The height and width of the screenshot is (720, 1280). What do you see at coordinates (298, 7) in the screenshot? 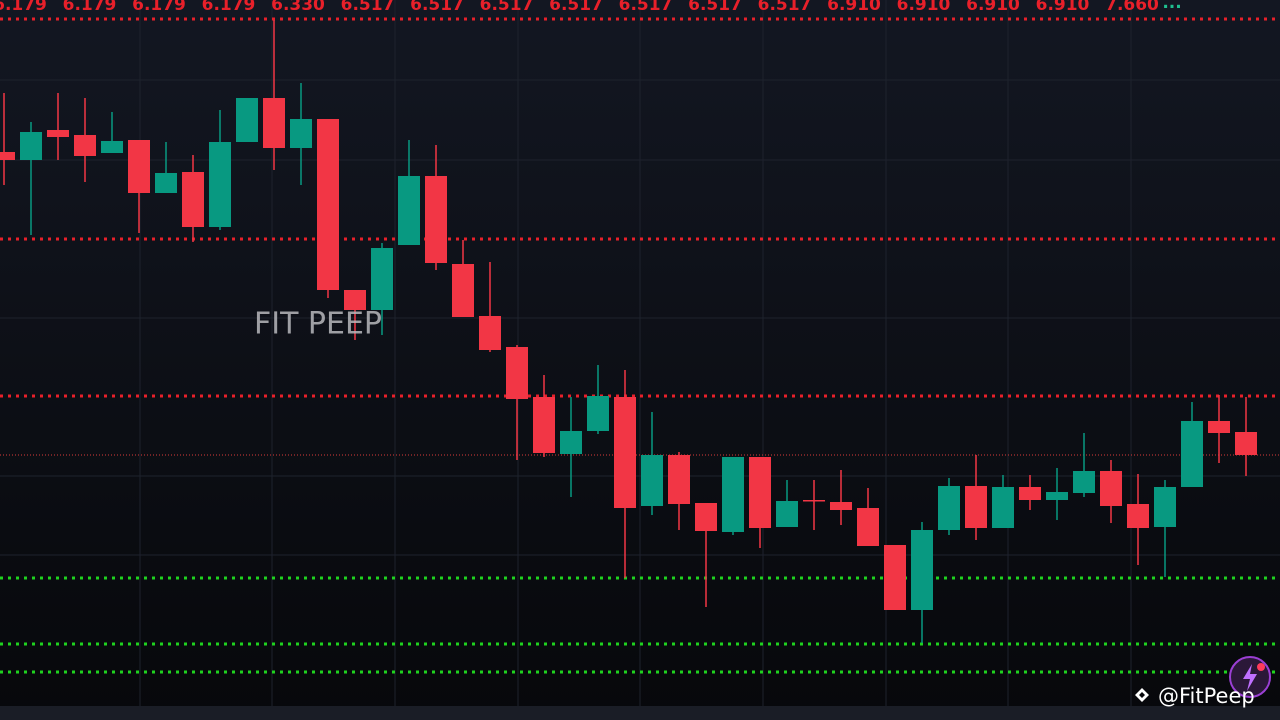
I see `price-label: 6.330` at bounding box center [298, 7].